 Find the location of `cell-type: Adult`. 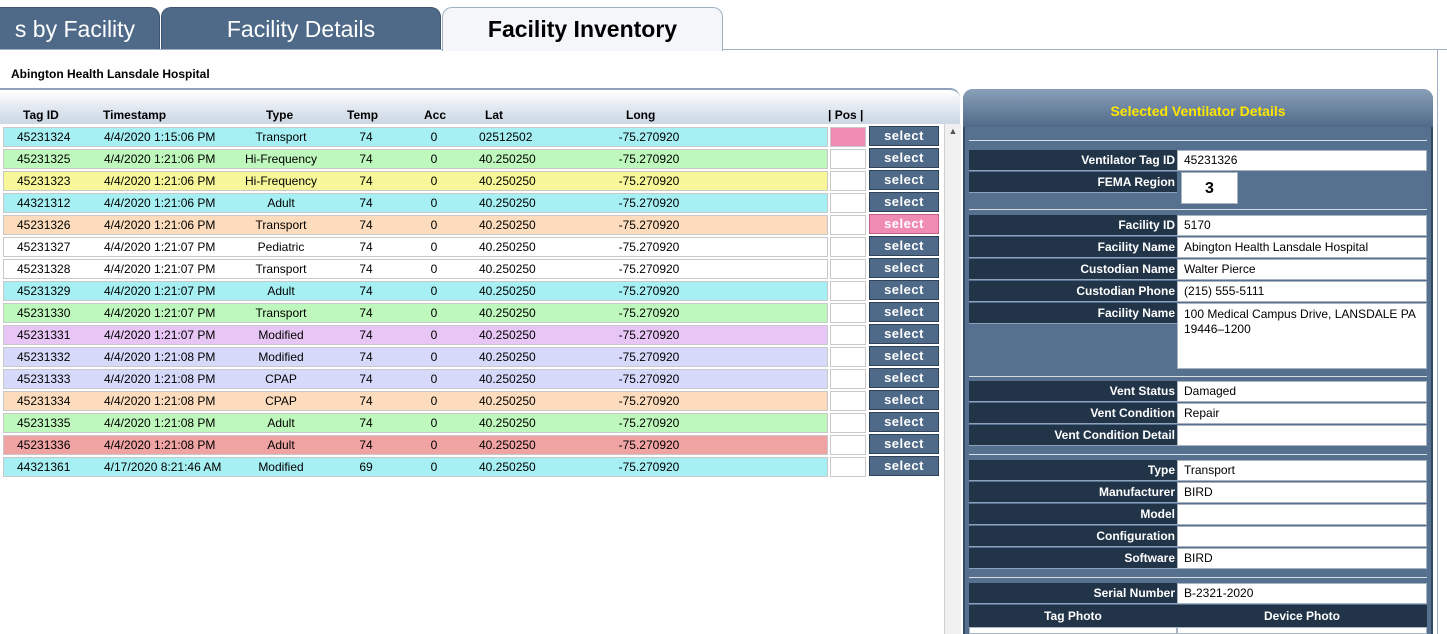

cell-type: Adult is located at coordinates (281, 203).